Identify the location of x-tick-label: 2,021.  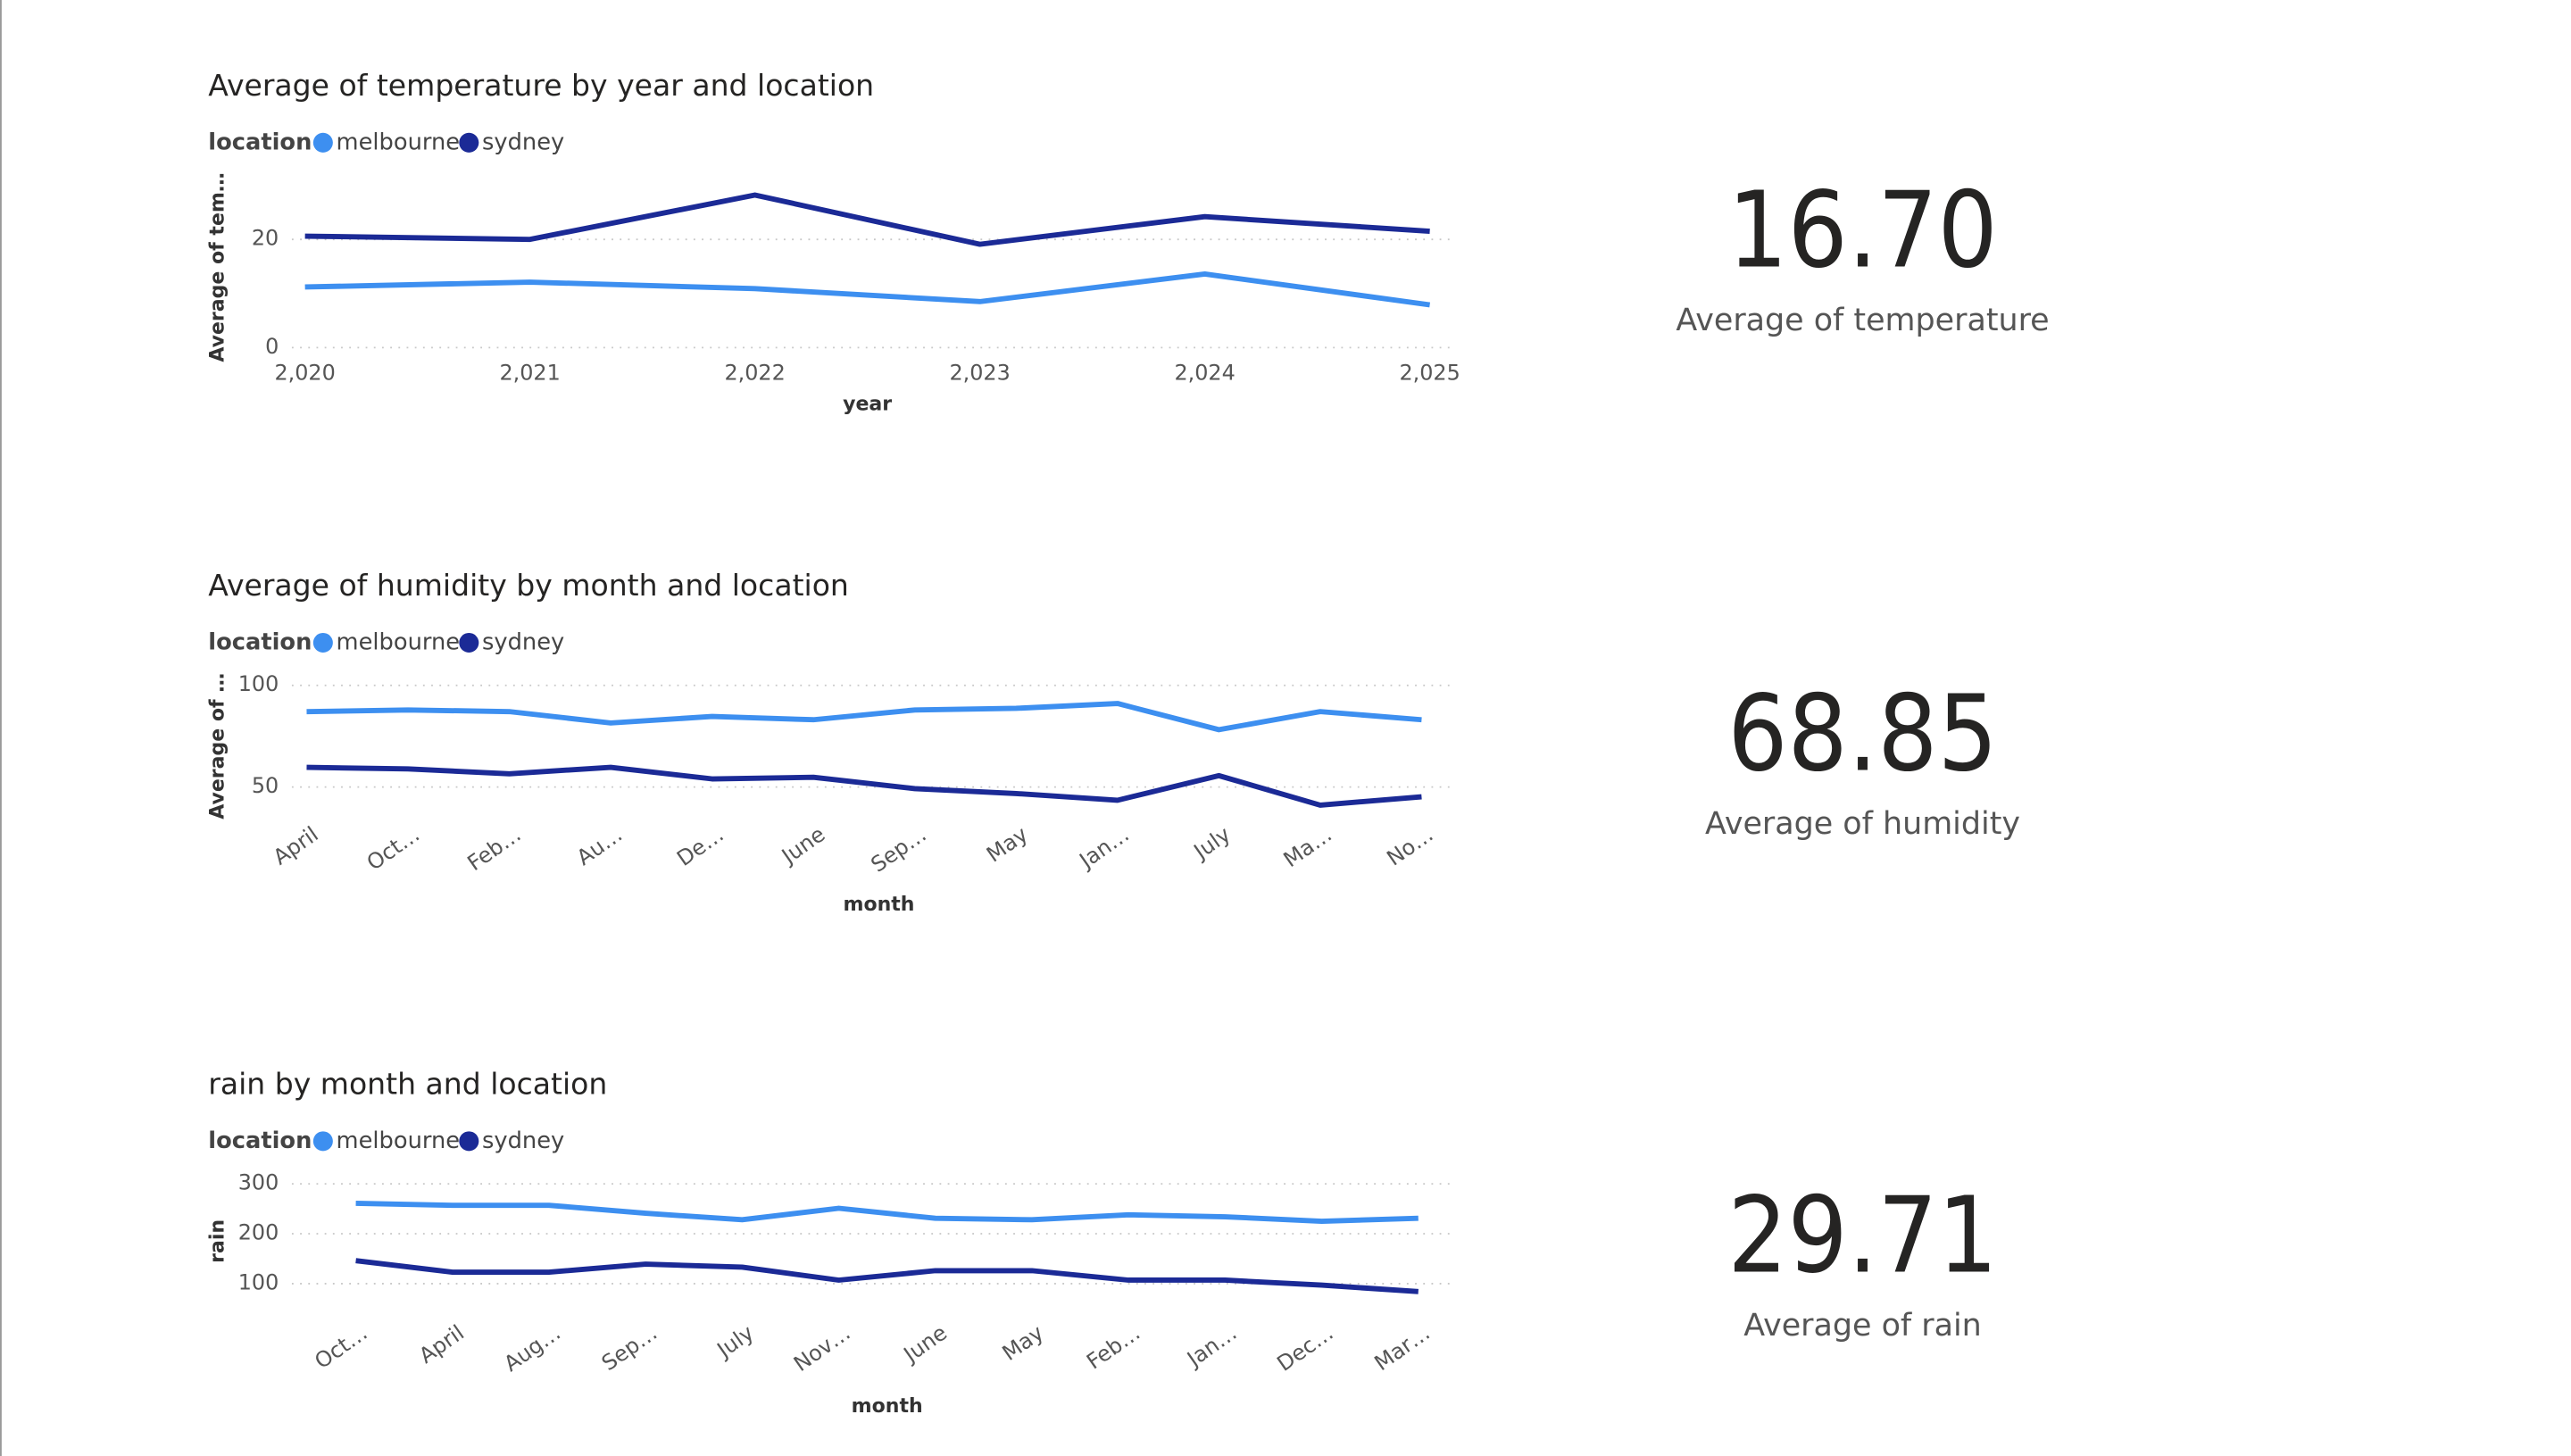
(529, 373).